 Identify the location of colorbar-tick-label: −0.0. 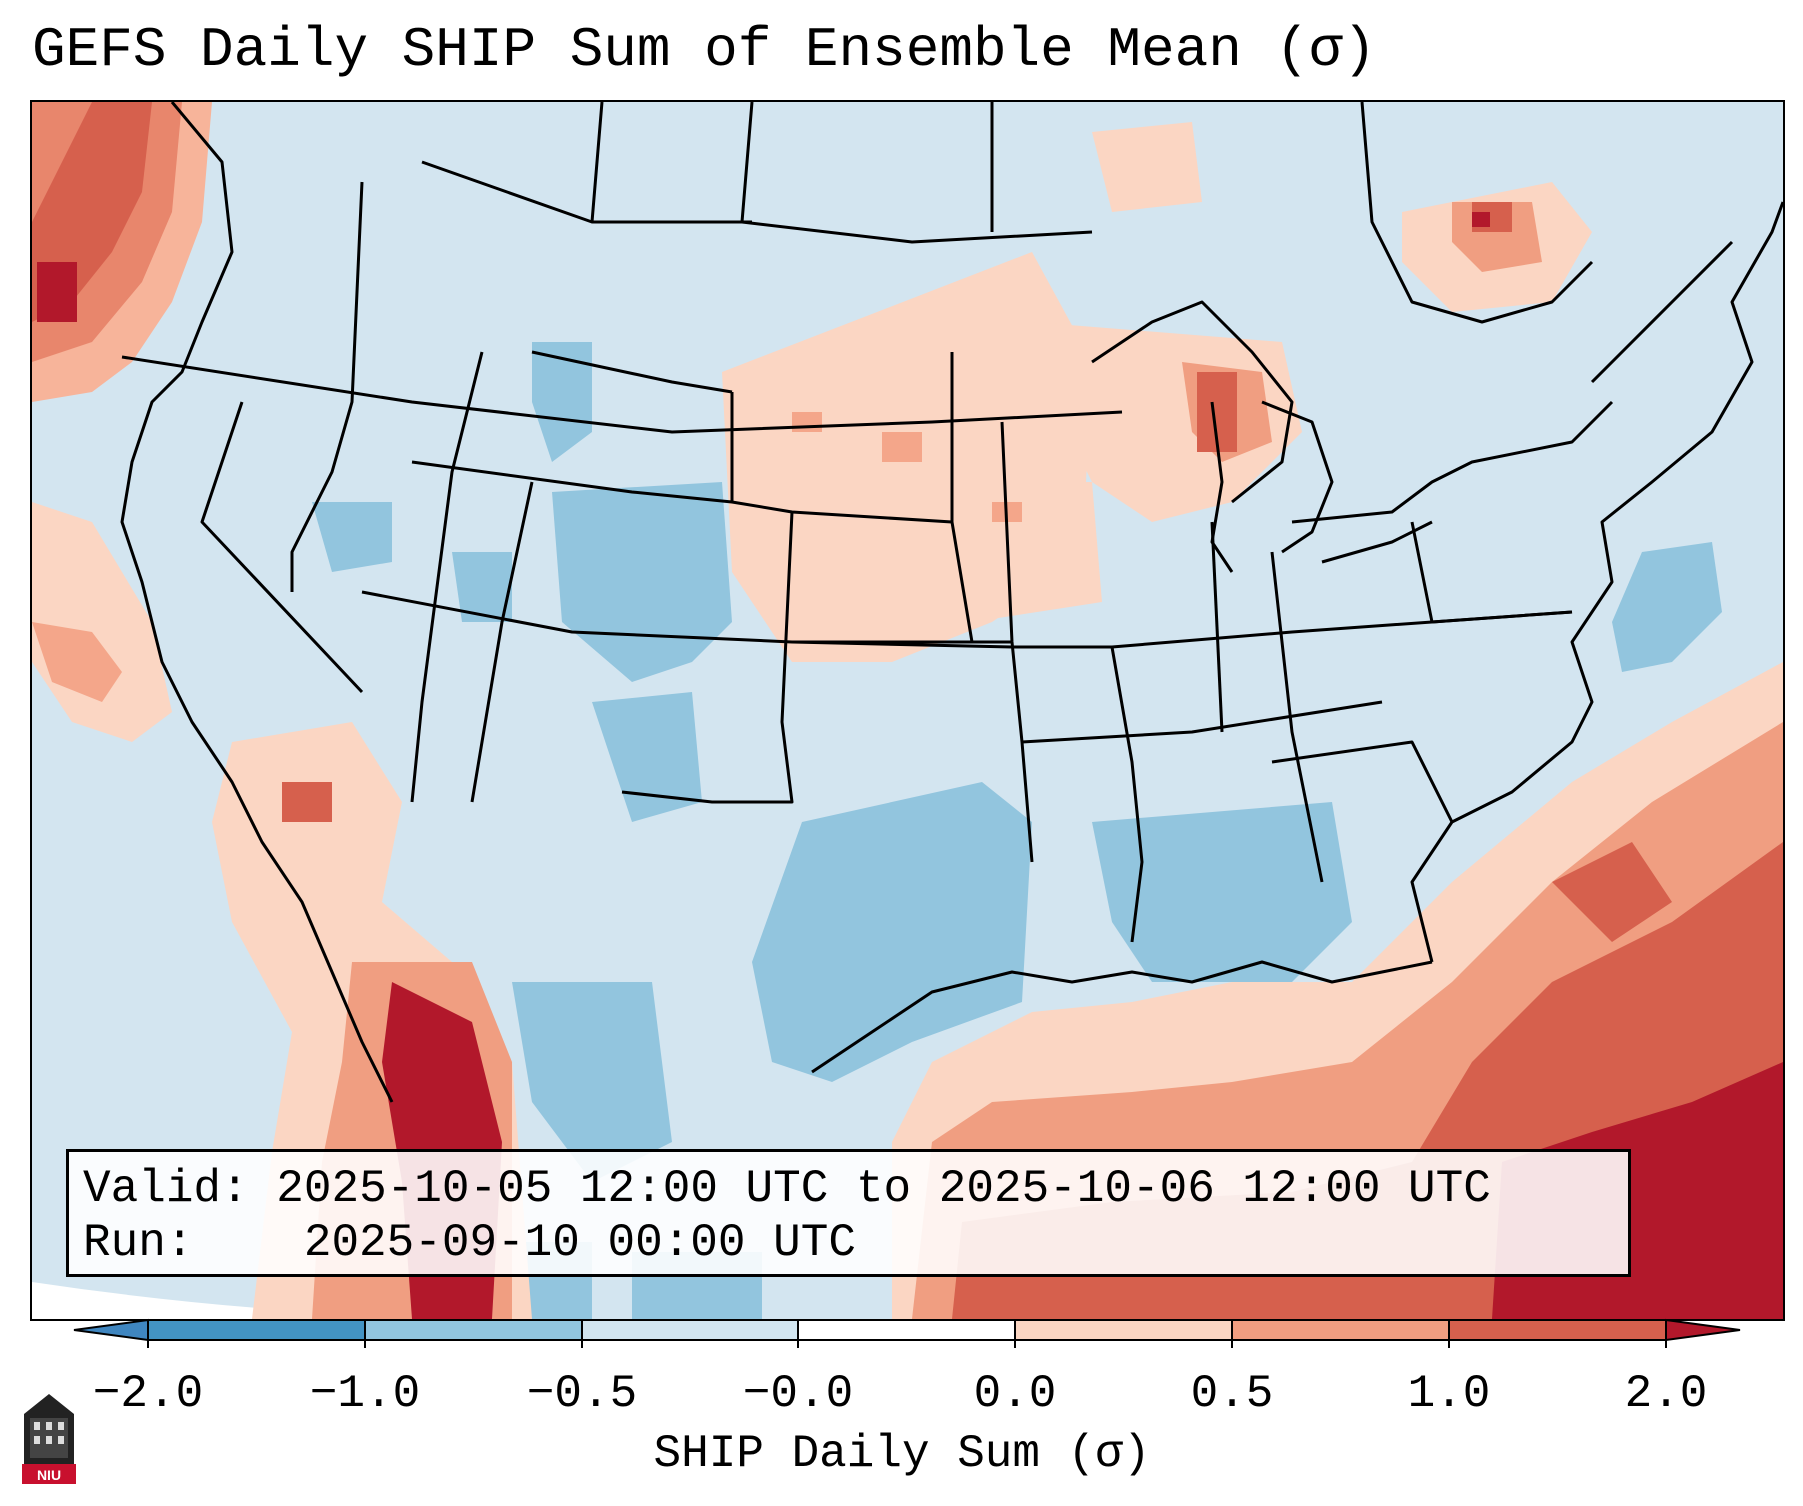
(798, 1394).